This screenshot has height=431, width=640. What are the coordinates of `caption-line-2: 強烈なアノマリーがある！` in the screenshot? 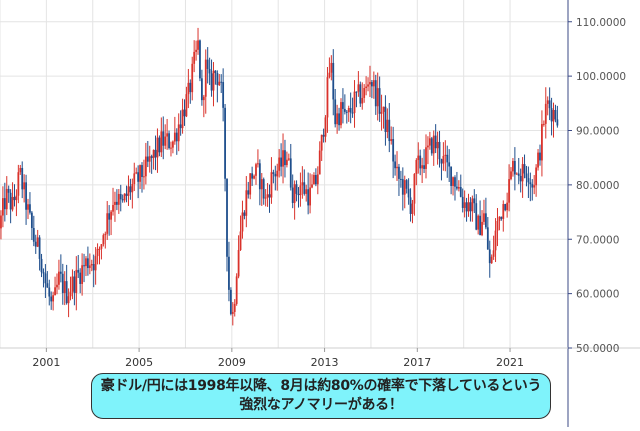 It's located at (321, 405).